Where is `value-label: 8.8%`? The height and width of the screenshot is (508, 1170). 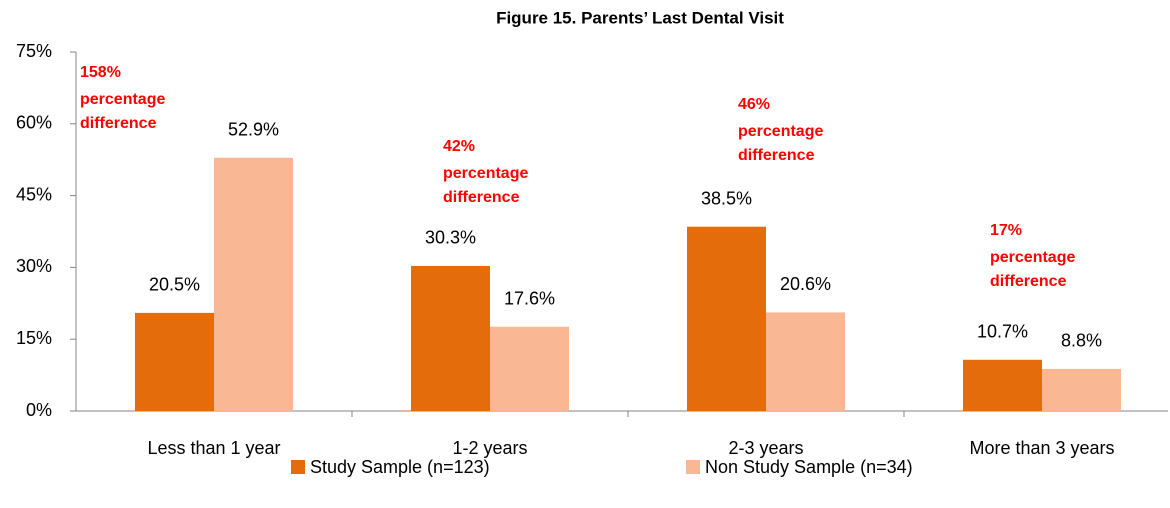 value-label: 8.8% is located at coordinates (1081, 341).